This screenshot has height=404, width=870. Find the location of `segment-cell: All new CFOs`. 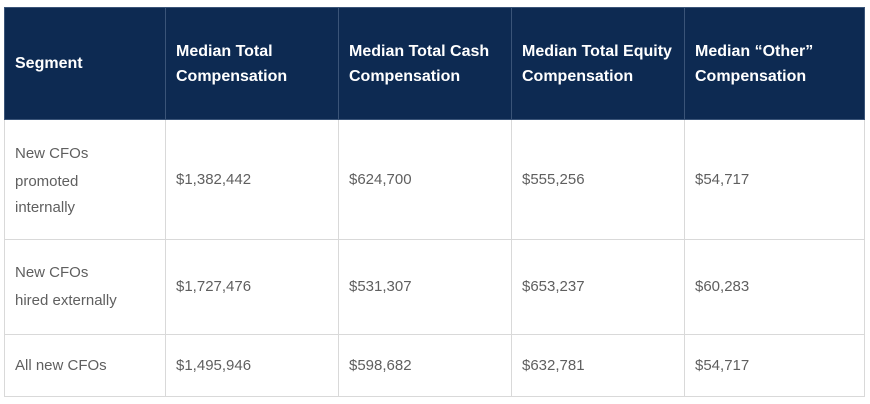

segment-cell: All new CFOs is located at coordinates (85, 365).